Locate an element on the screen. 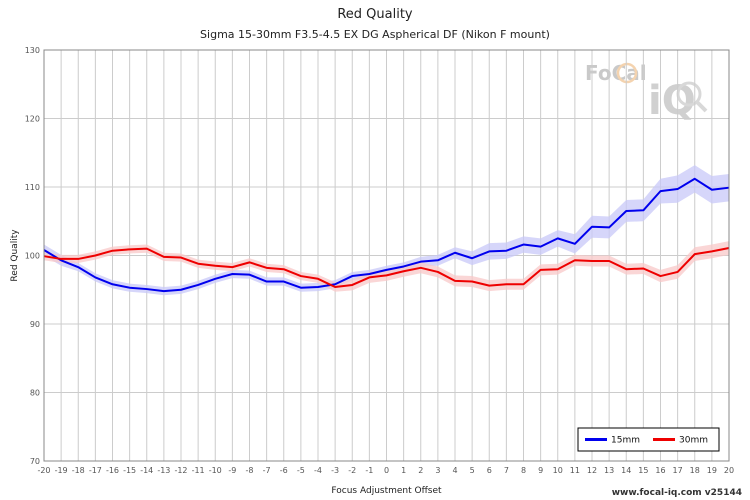 Image resolution: width=750 pixels, height=500 pixels. x-tick-label: -19 is located at coordinates (61, 470).